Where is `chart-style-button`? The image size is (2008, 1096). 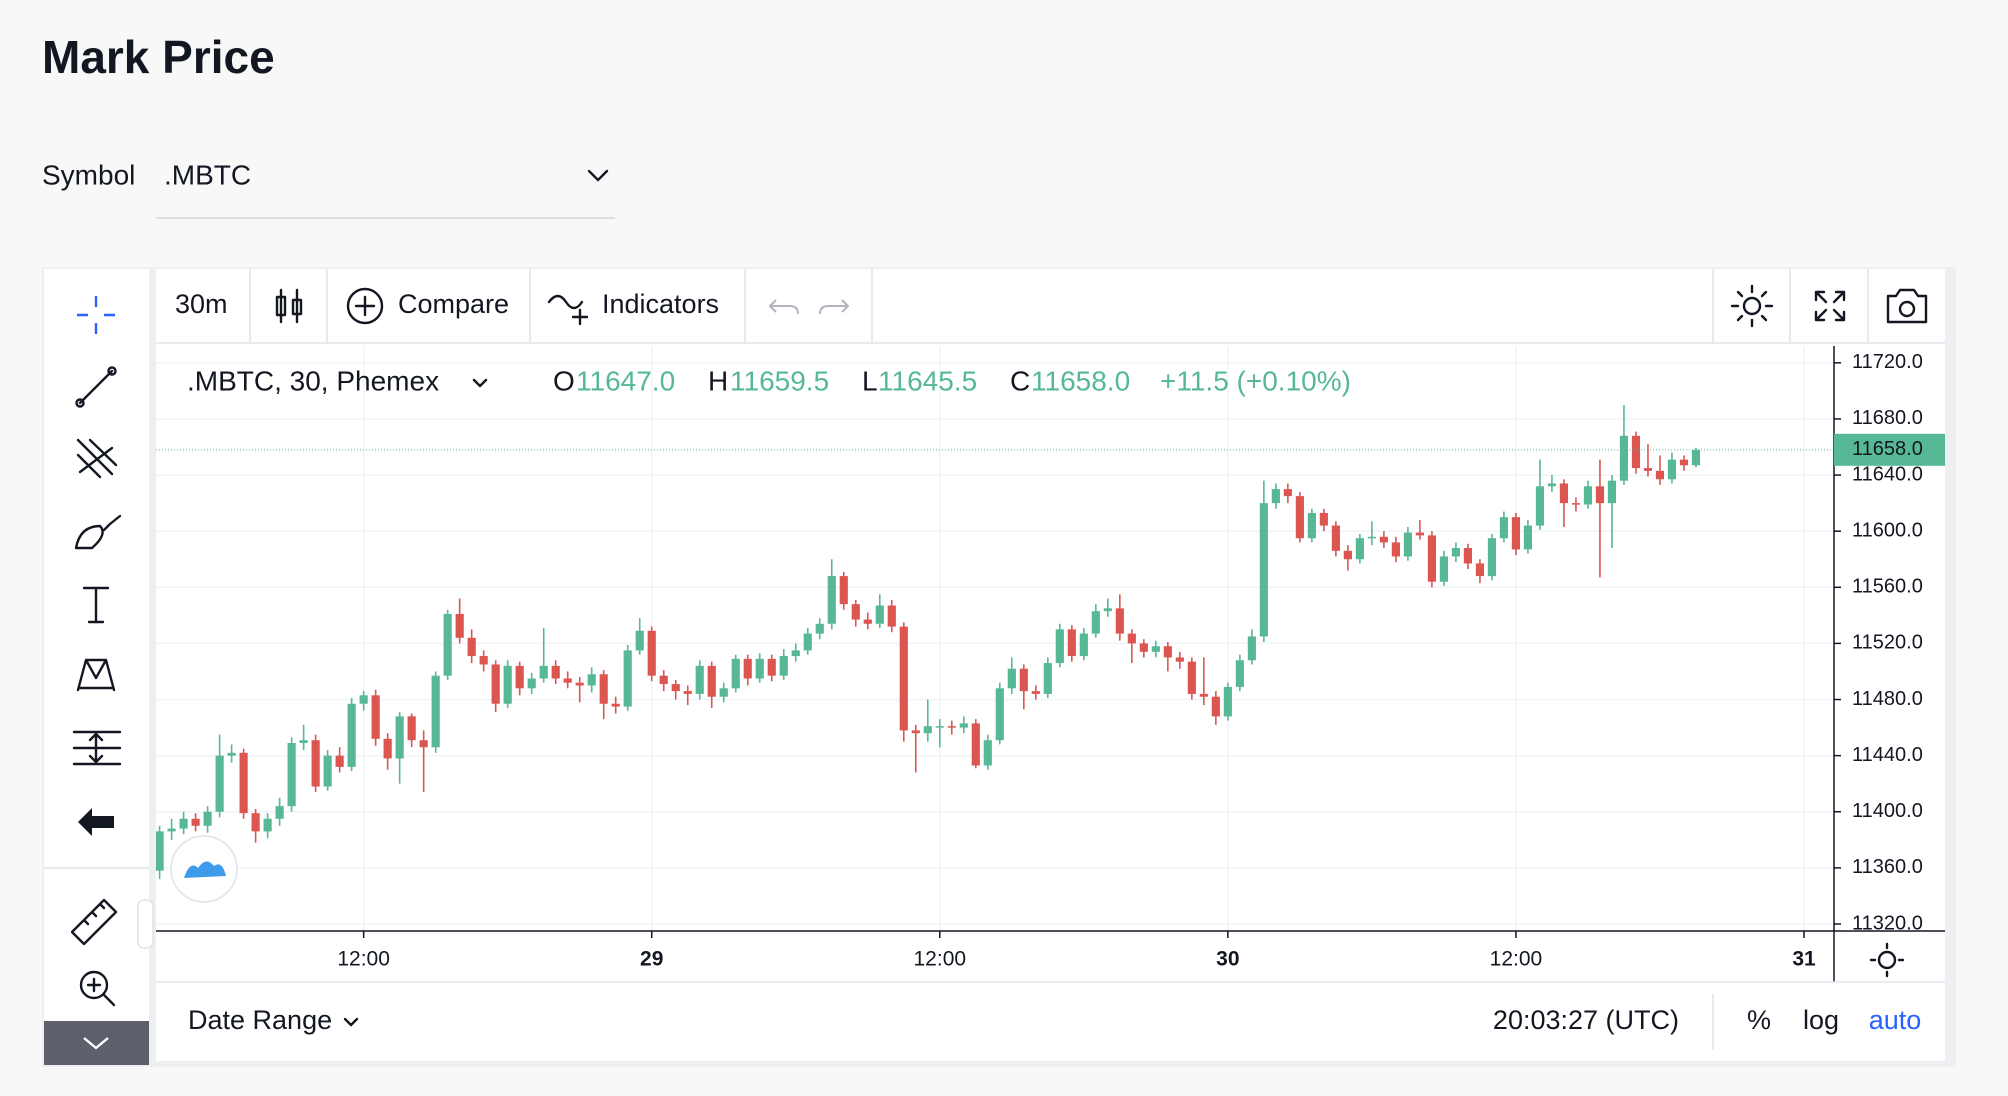
chart-style-button is located at coordinates (289, 306).